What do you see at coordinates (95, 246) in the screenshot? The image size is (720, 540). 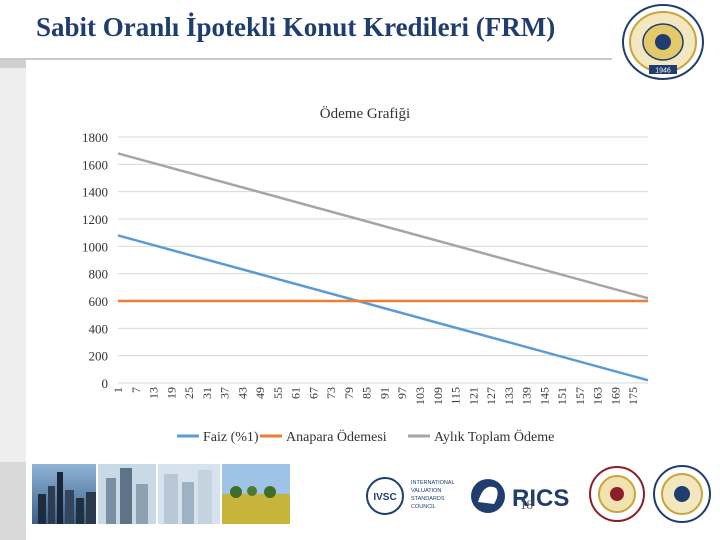 I see `y-tick-label: 1000` at bounding box center [95, 246].